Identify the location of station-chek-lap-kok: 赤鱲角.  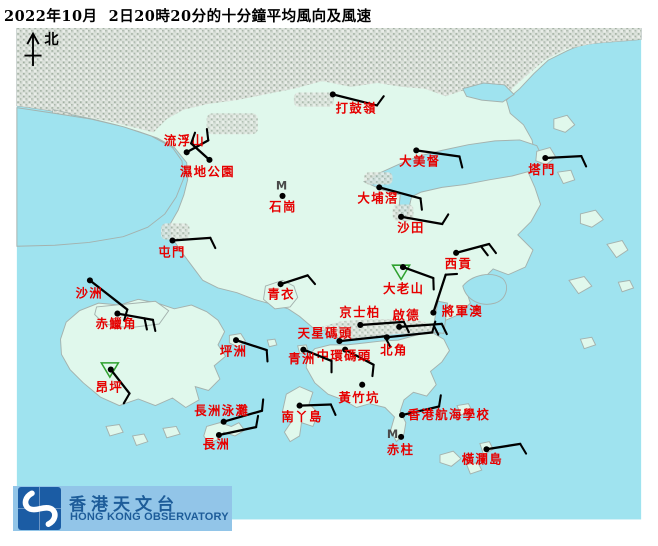
(126, 321).